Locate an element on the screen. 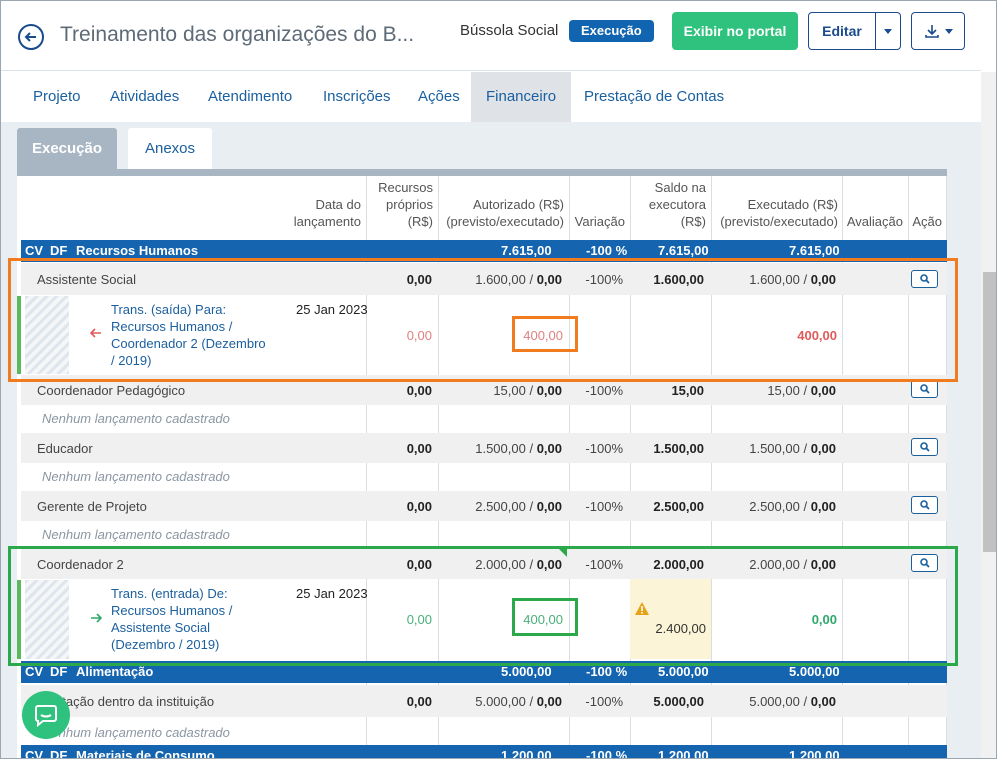 The height and width of the screenshot is (759, 997). chat-button is located at coordinates (46, 715).